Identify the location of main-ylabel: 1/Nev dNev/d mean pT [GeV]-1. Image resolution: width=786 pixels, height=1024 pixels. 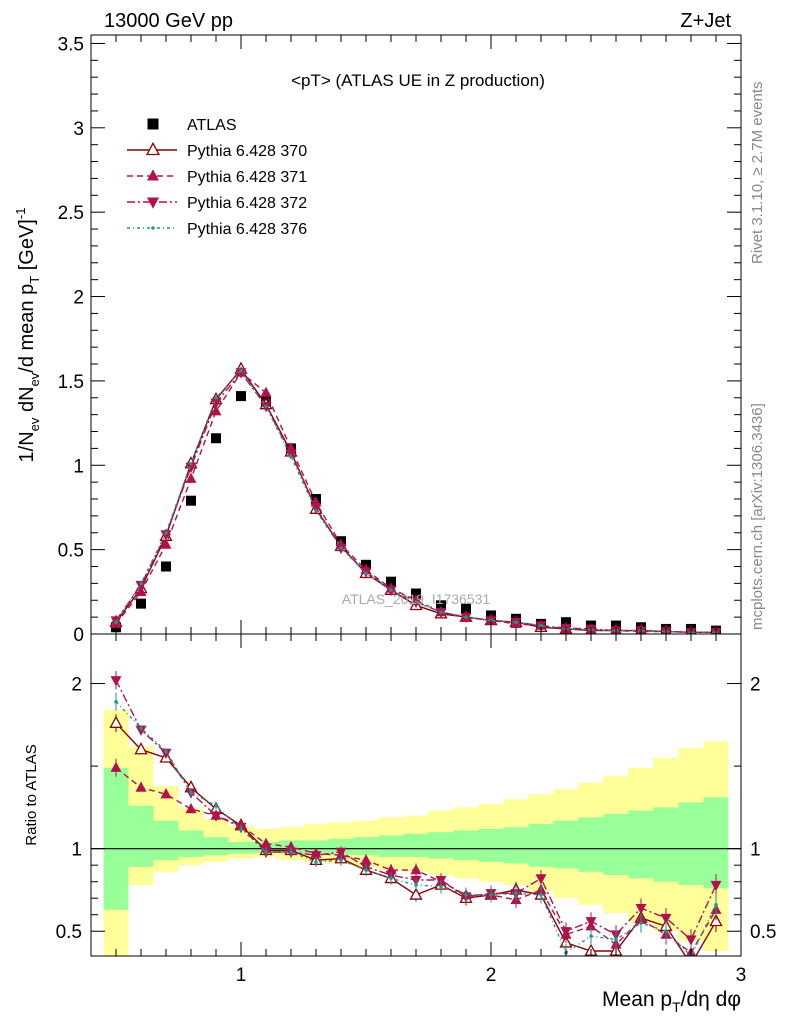
(27, 335).